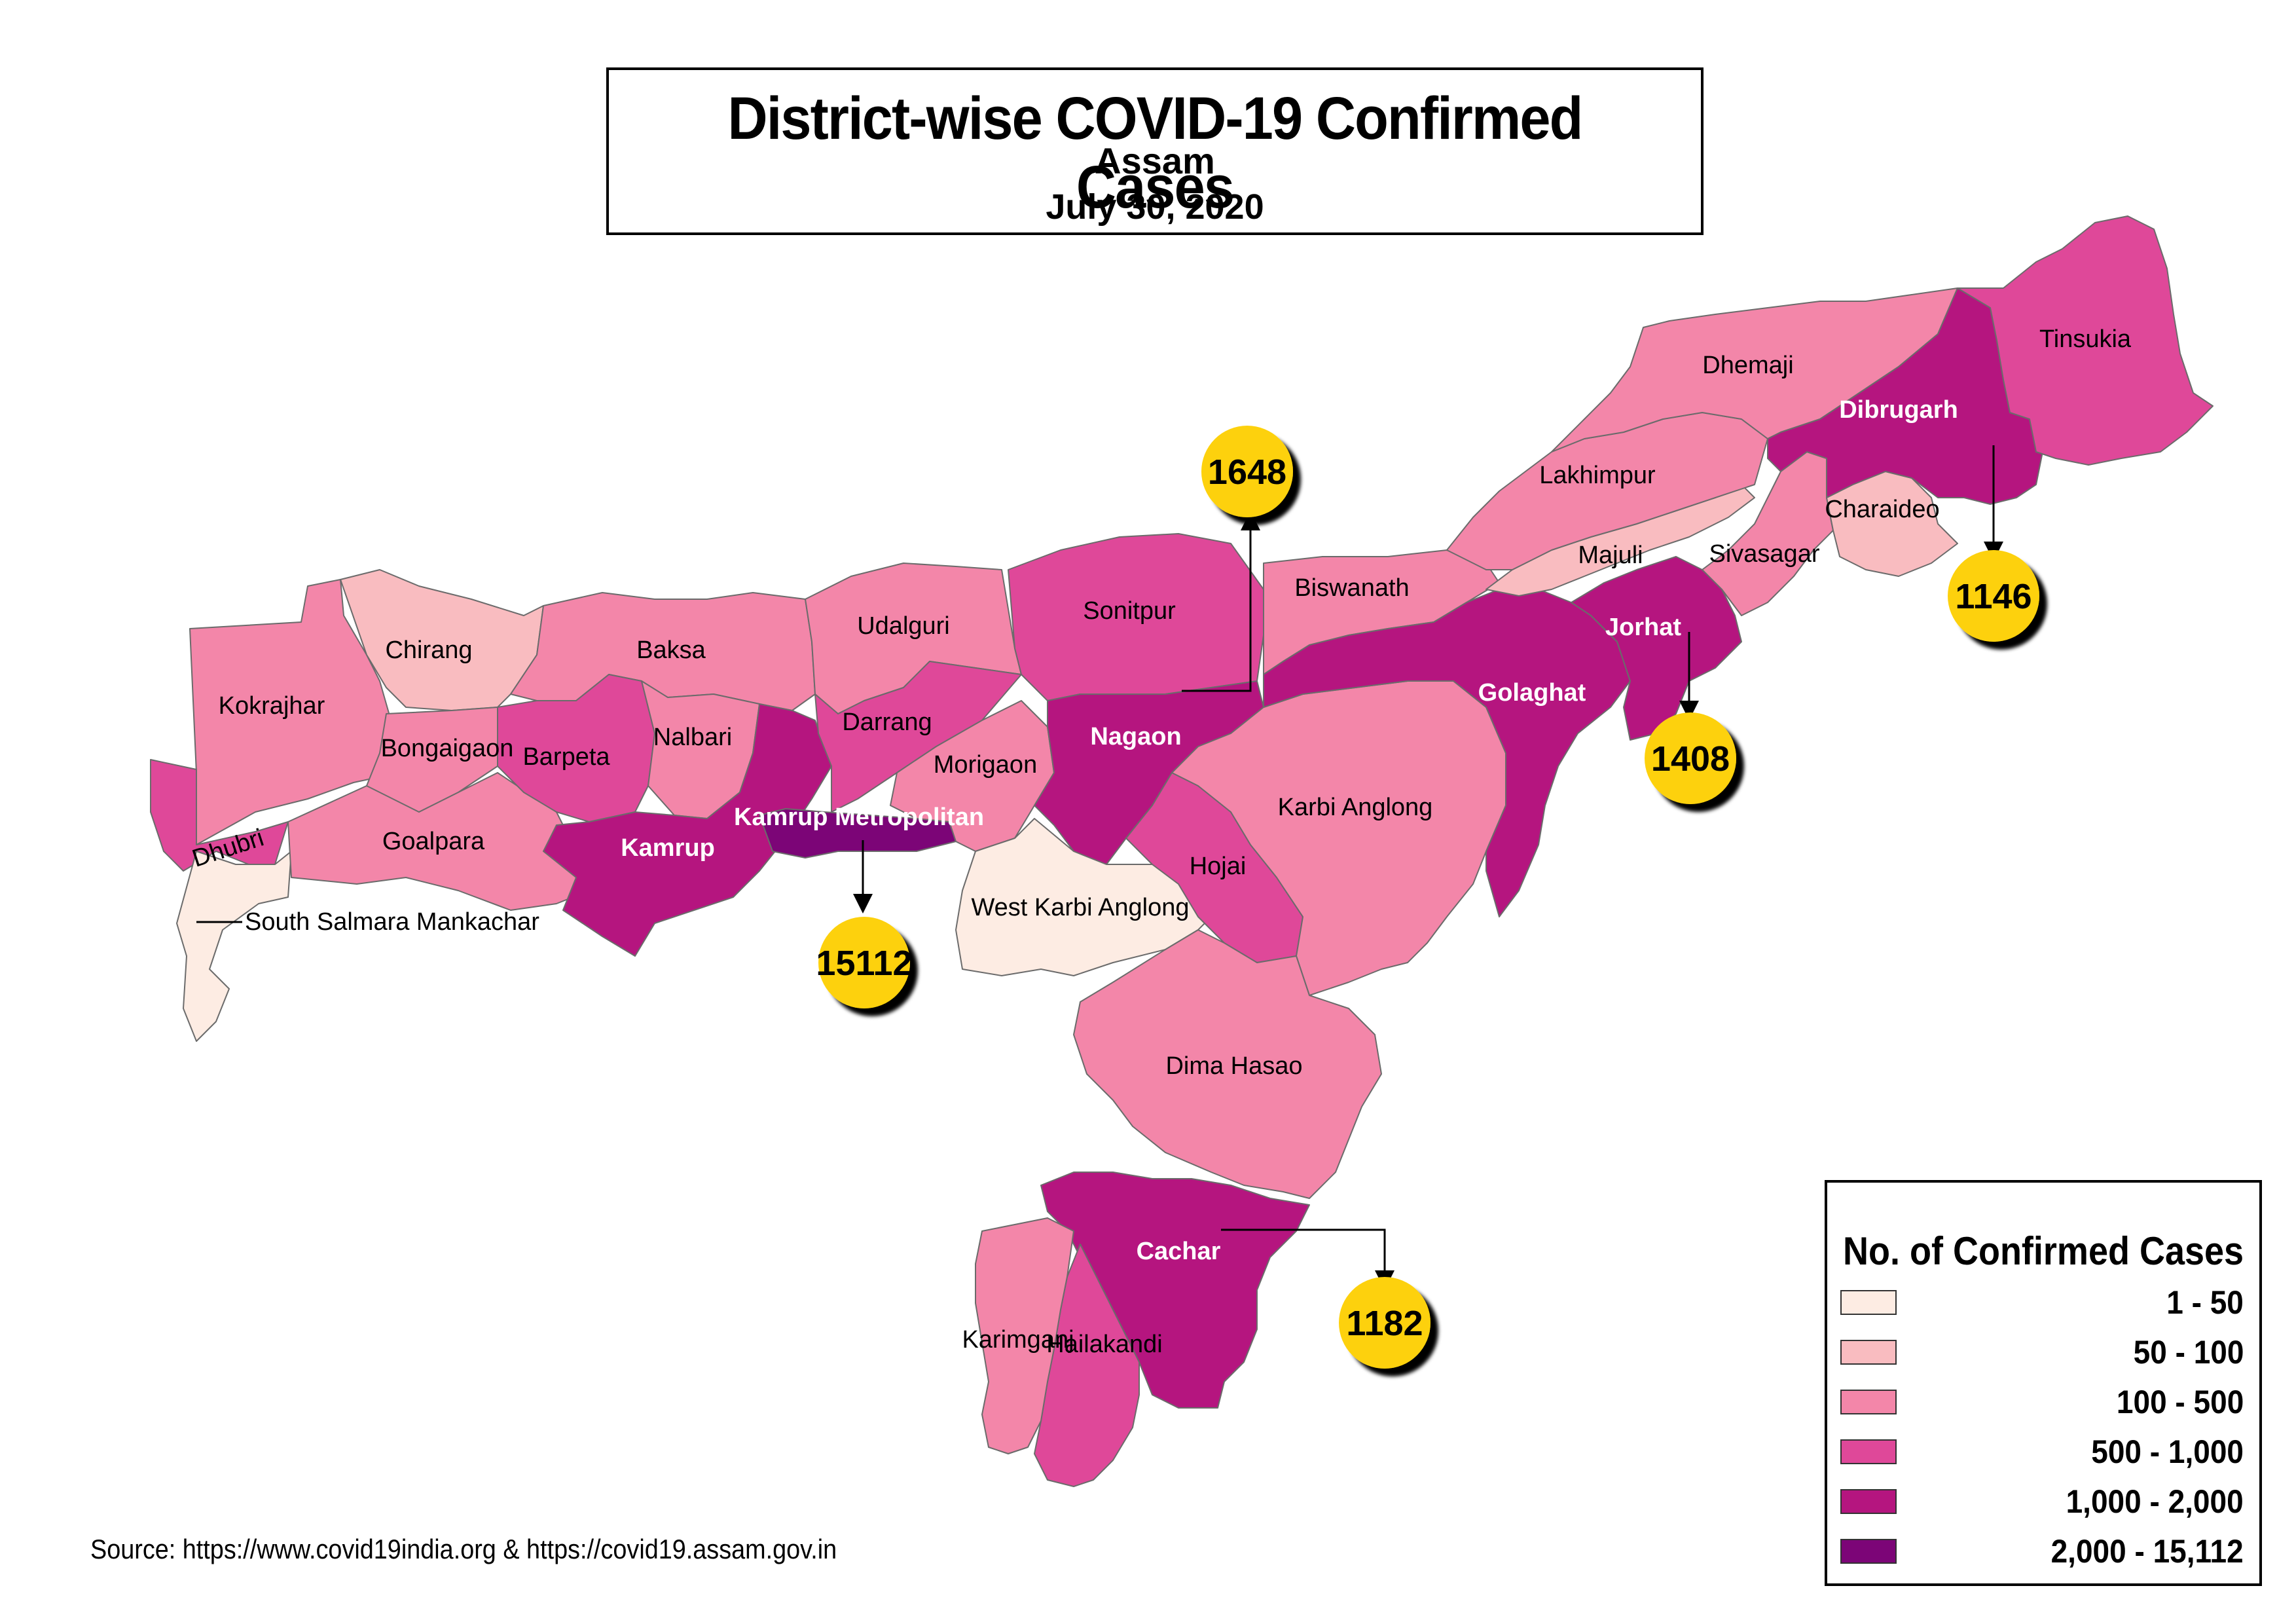 Image resolution: width=2296 pixels, height=1624 pixels. I want to click on district-tinsukia, so click(2085, 340).